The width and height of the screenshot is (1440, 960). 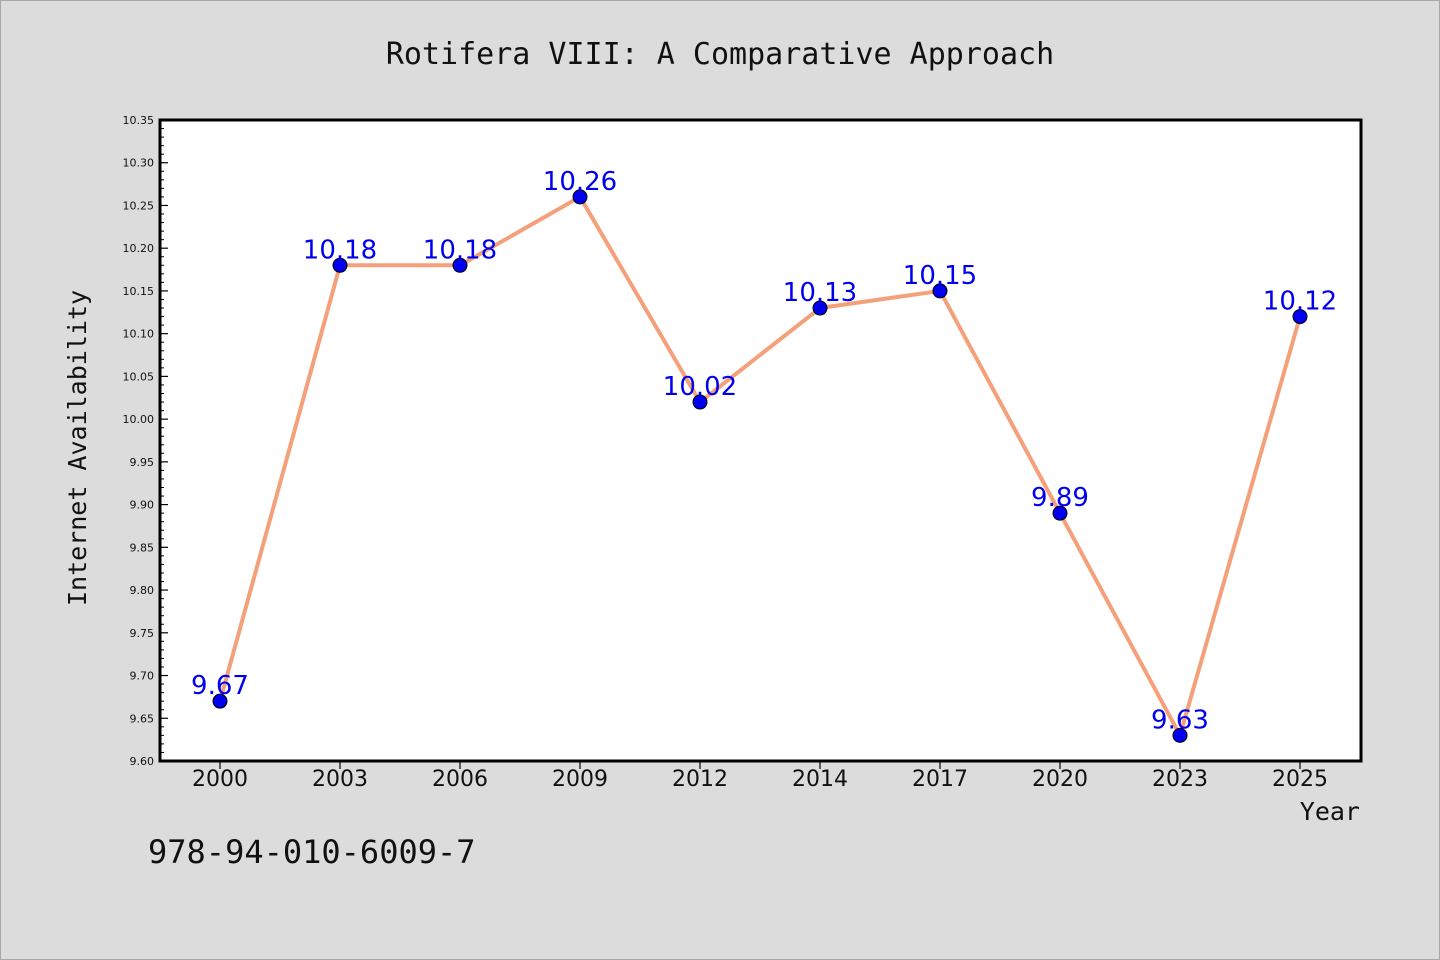 What do you see at coordinates (312, 852) in the screenshot?
I see `isbn-annotation: 978-94-010-6009-7` at bounding box center [312, 852].